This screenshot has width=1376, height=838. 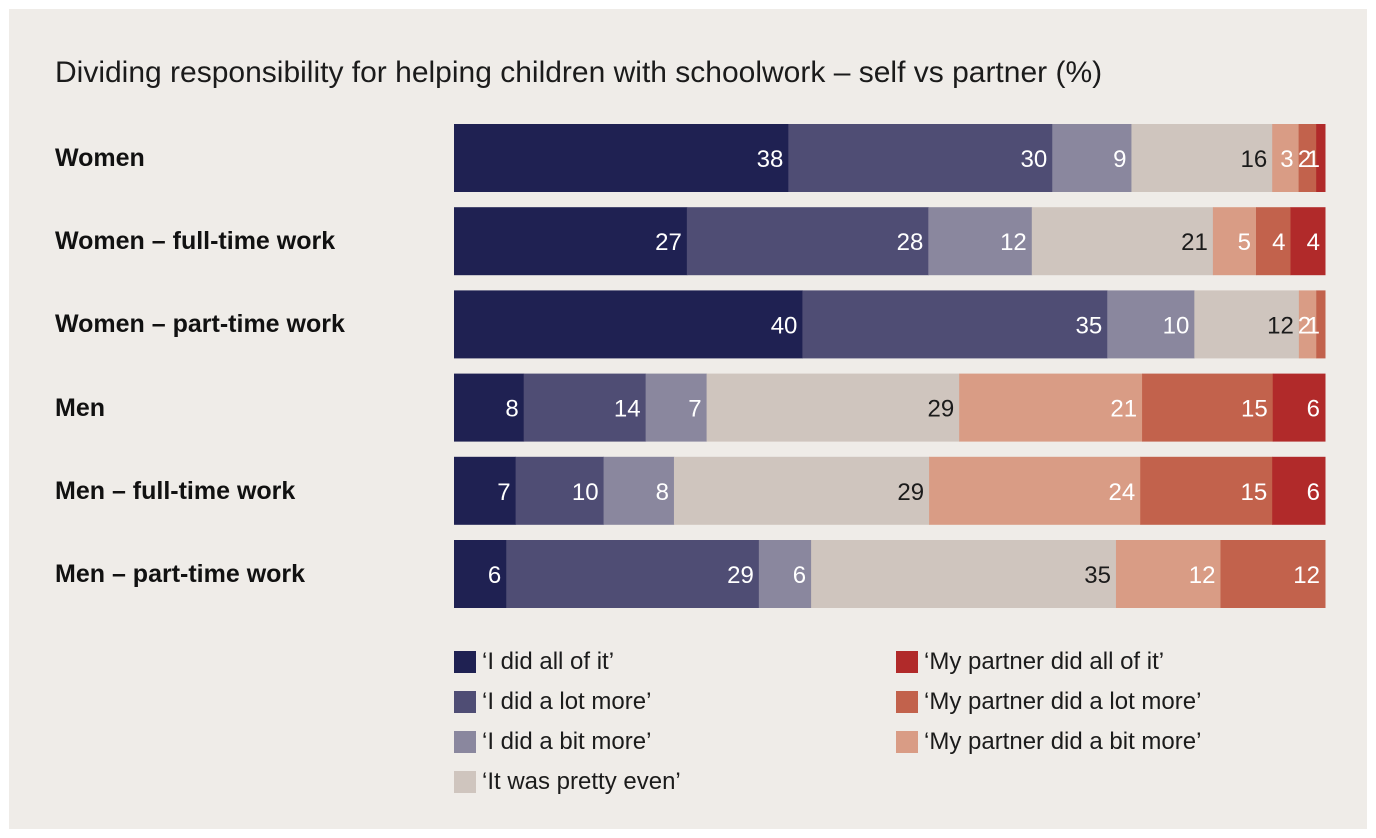 What do you see at coordinates (1044, 661) in the screenshot?
I see `legend-label: ‘My partner did all of it’` at bounding box center [1044, 661].